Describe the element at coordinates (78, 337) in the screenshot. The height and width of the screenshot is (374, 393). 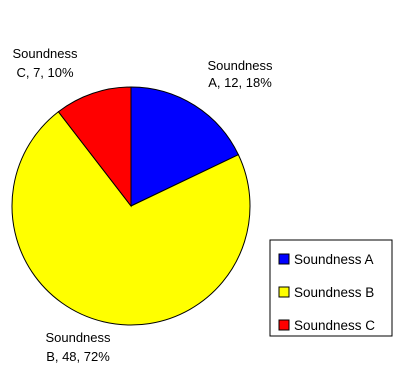
I see `data-label-soundness-b-line1: Soundness` at that location.